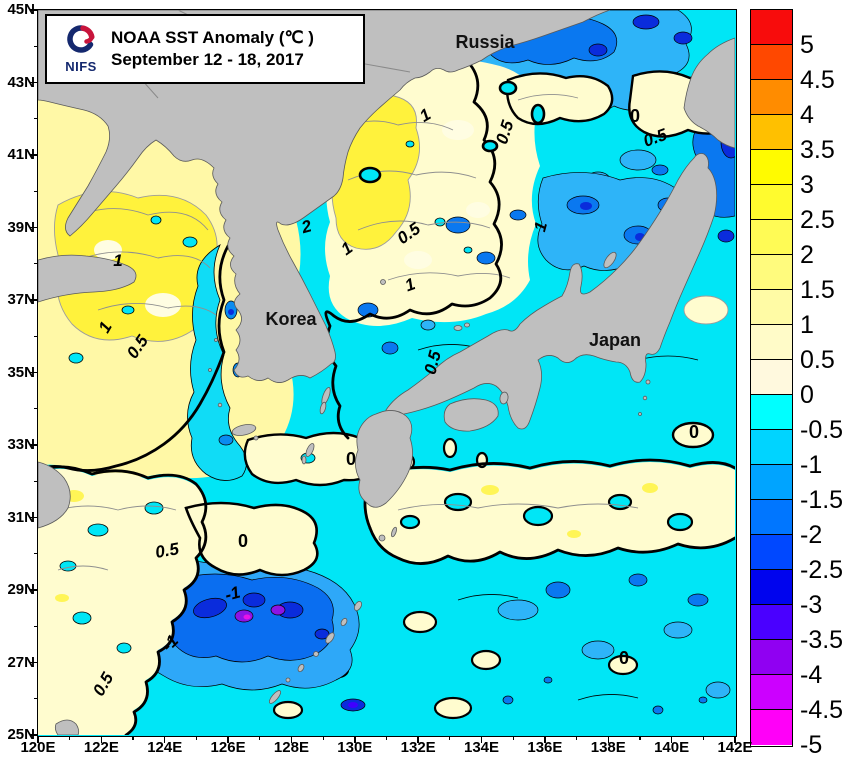 Image resolution: width=846 pixels, height=763 pixels. Describe the element at coordinates (212, 37) in the screenshot. I see `map-title: NOAA SST Anomaly (℃ )` at that location.